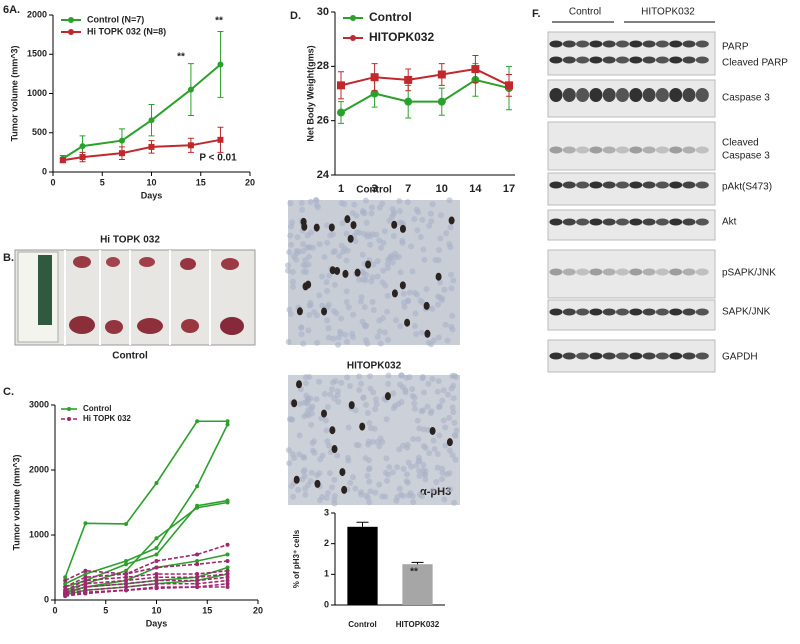  I want to click on legend-label: Control, so click(390, 17).